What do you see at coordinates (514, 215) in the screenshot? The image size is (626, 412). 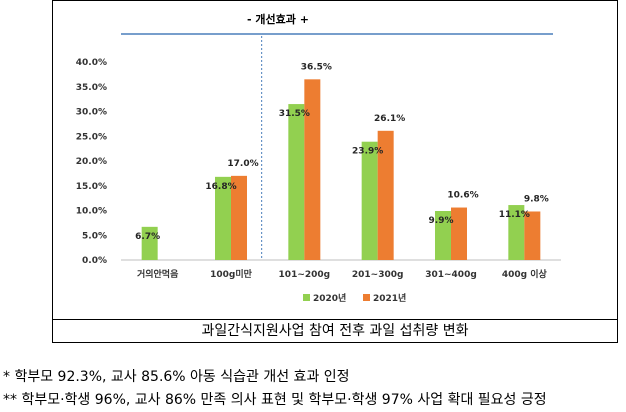 I see `data-label-series-1: 11.1%` at bounding box center [514, 215].